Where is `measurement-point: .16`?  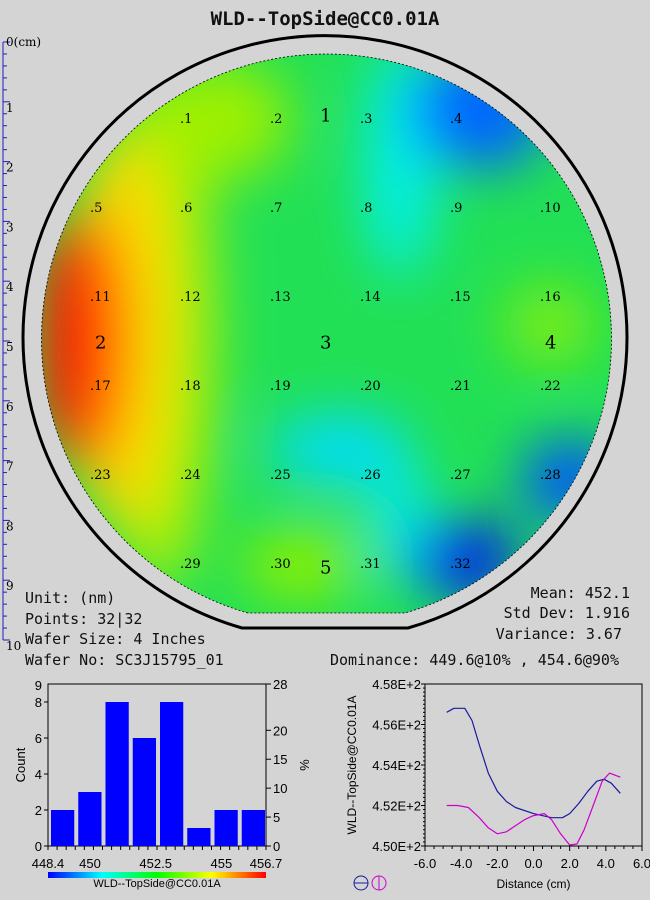 measurement-point: .16 is located at coordinates (550, 297).